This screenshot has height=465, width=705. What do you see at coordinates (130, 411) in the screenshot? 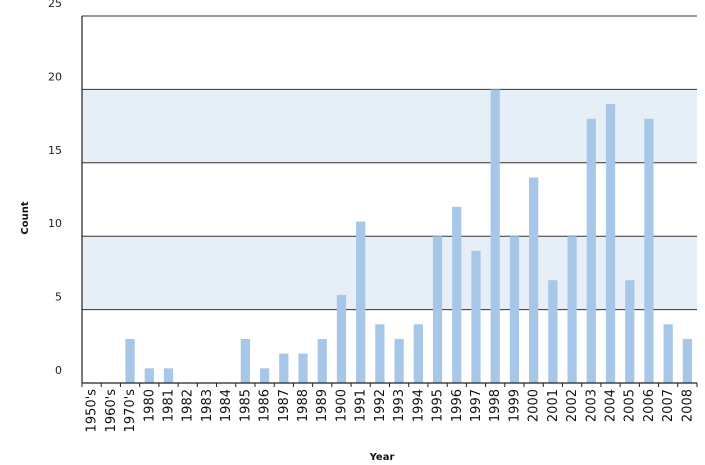
I see `x-tick-label: 1970's` at bounding box center [130, 411].